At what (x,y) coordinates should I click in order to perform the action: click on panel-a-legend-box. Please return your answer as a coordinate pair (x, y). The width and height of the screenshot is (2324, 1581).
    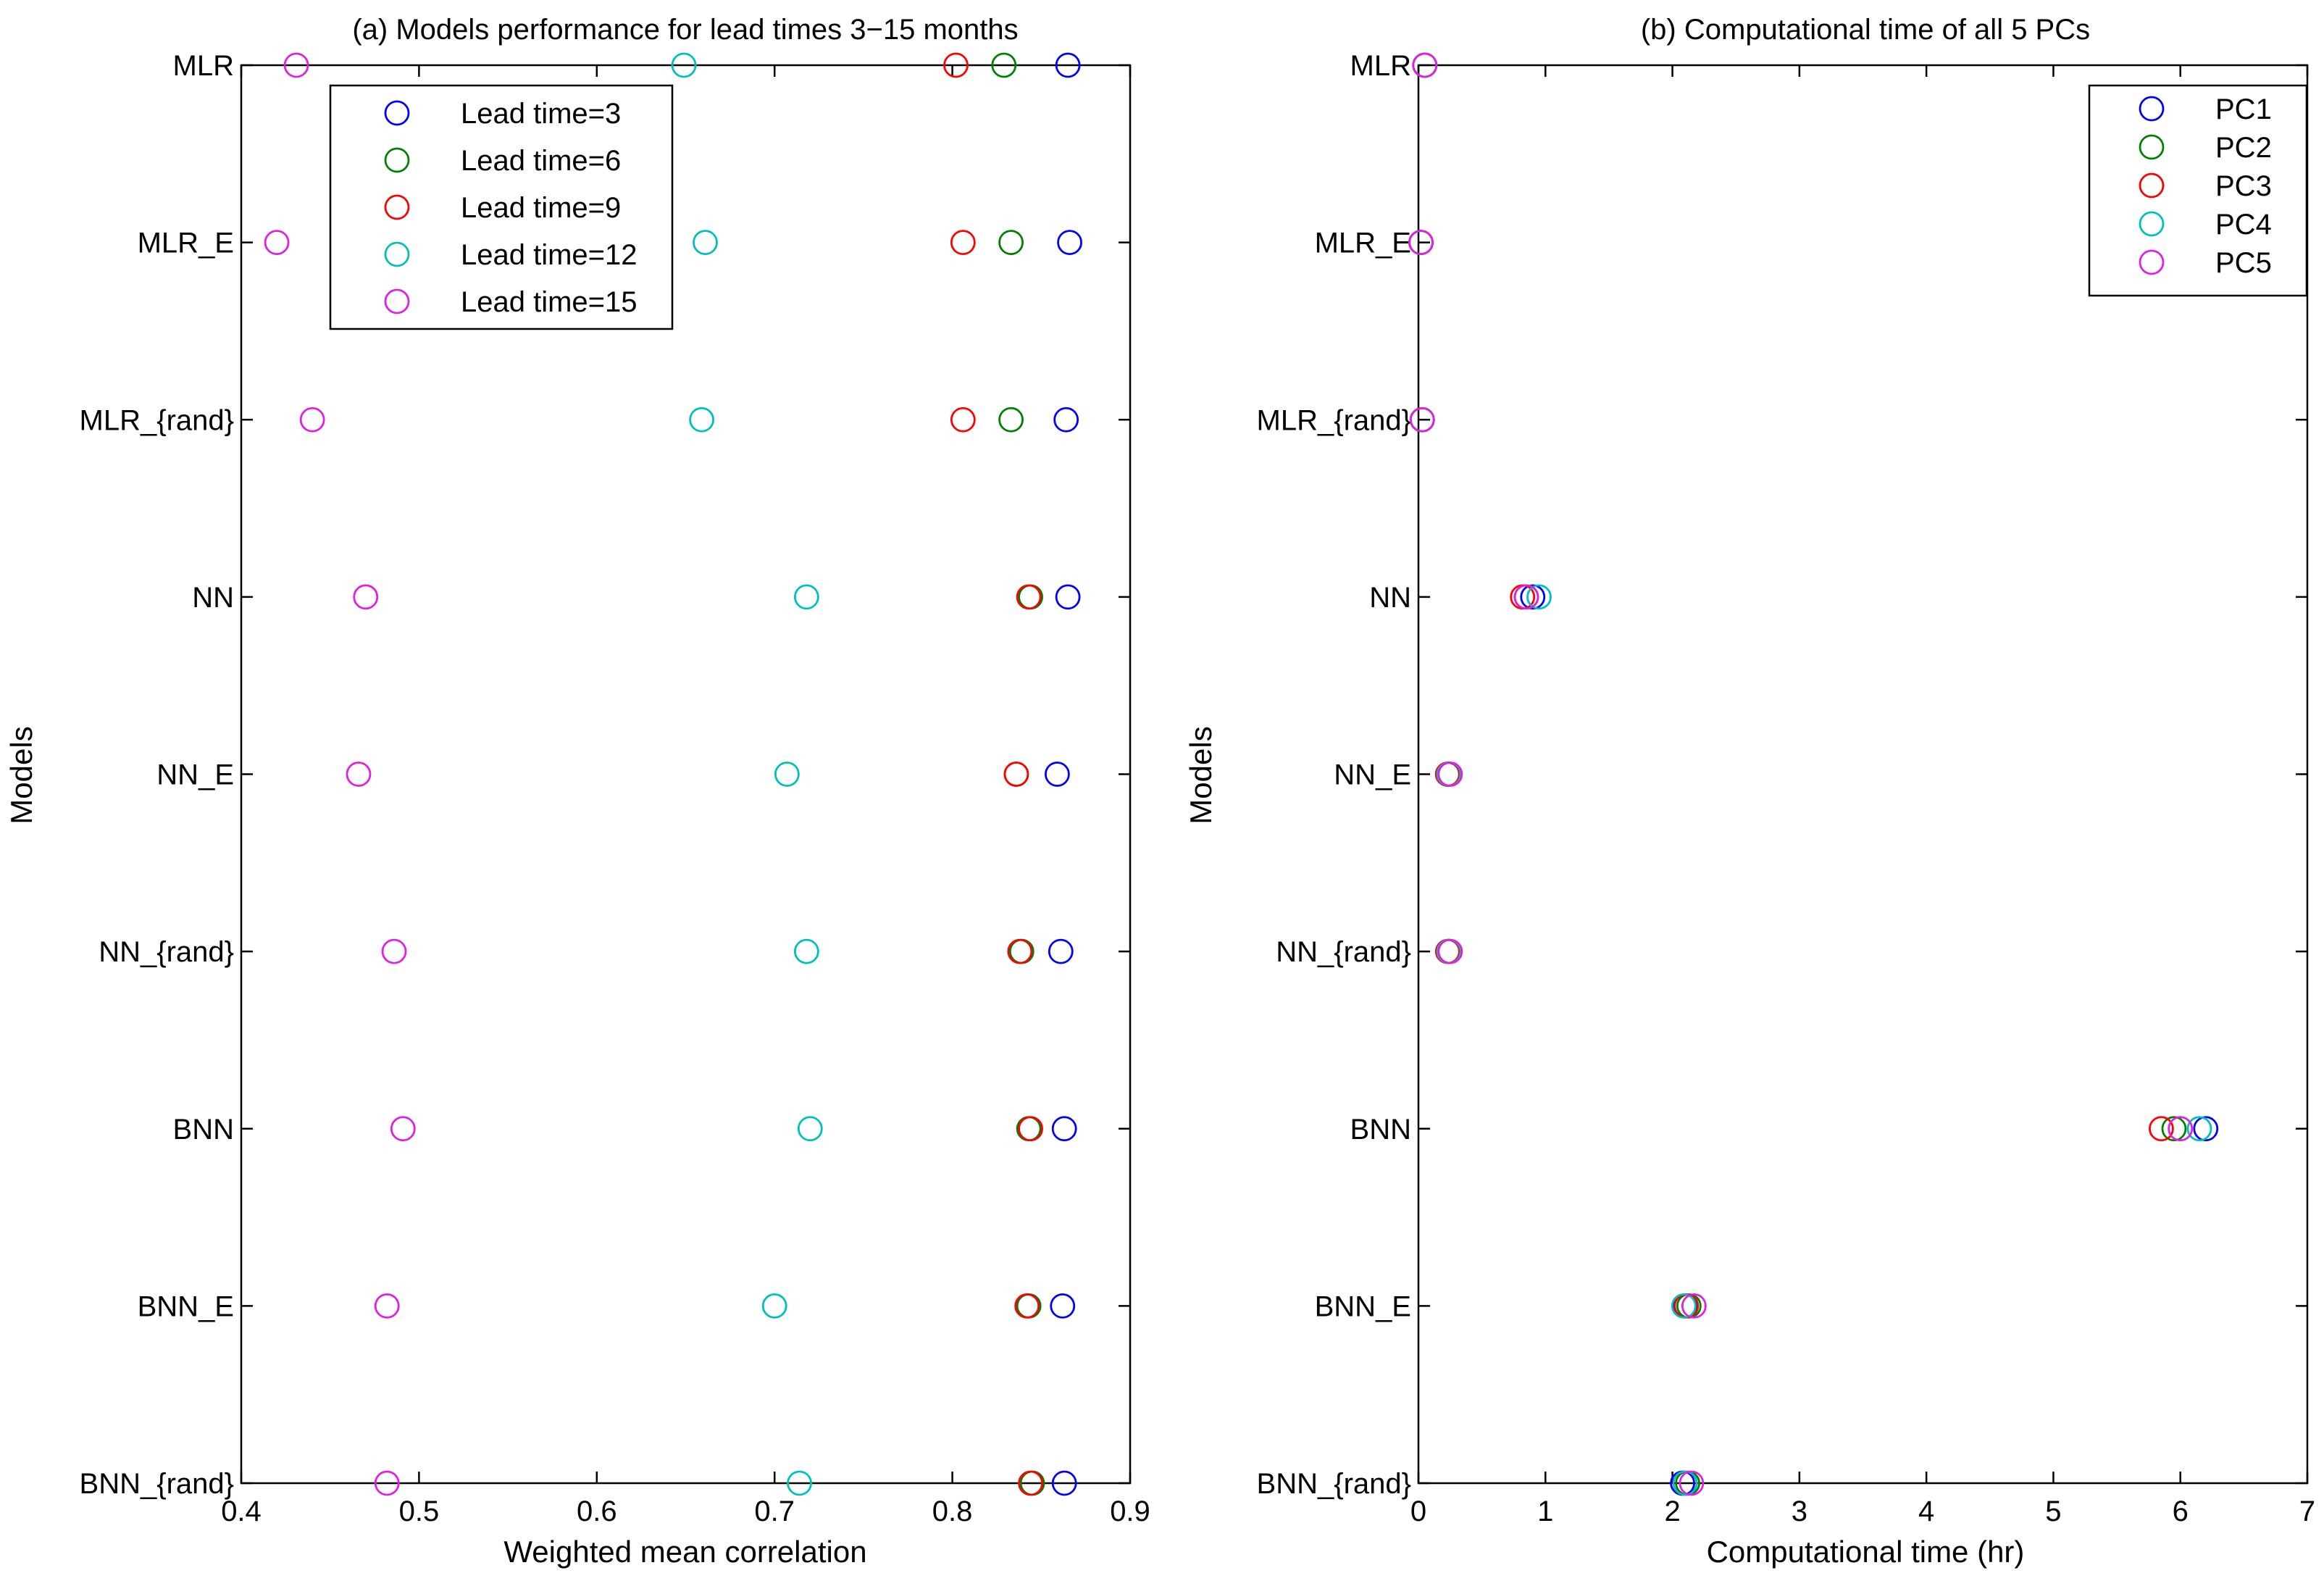
    Looking at the image, I should click on (502, 207).